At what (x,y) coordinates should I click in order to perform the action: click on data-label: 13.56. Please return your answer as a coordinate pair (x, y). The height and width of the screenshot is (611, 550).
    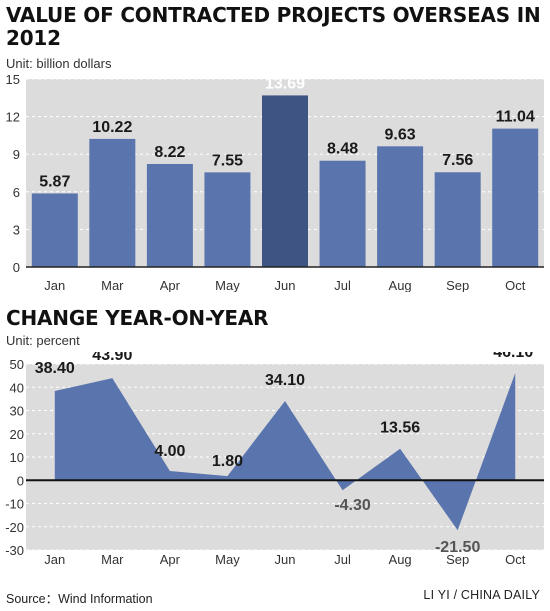
    Looking at the image, I should click on (400, 428).